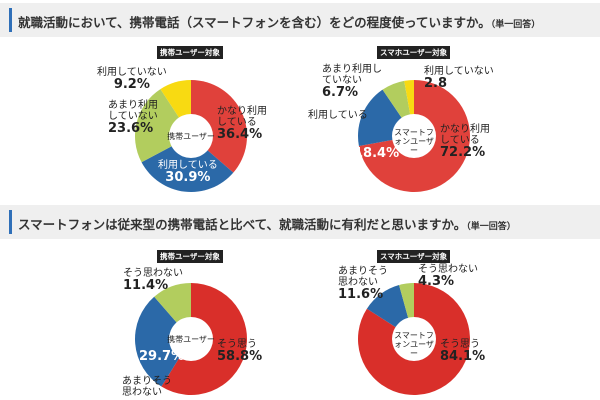  What do you see at coordinates (242, 124) in the screenshot?
I see `slice-label: かなり利用している 36.4%` at bounding box center [242, 124].